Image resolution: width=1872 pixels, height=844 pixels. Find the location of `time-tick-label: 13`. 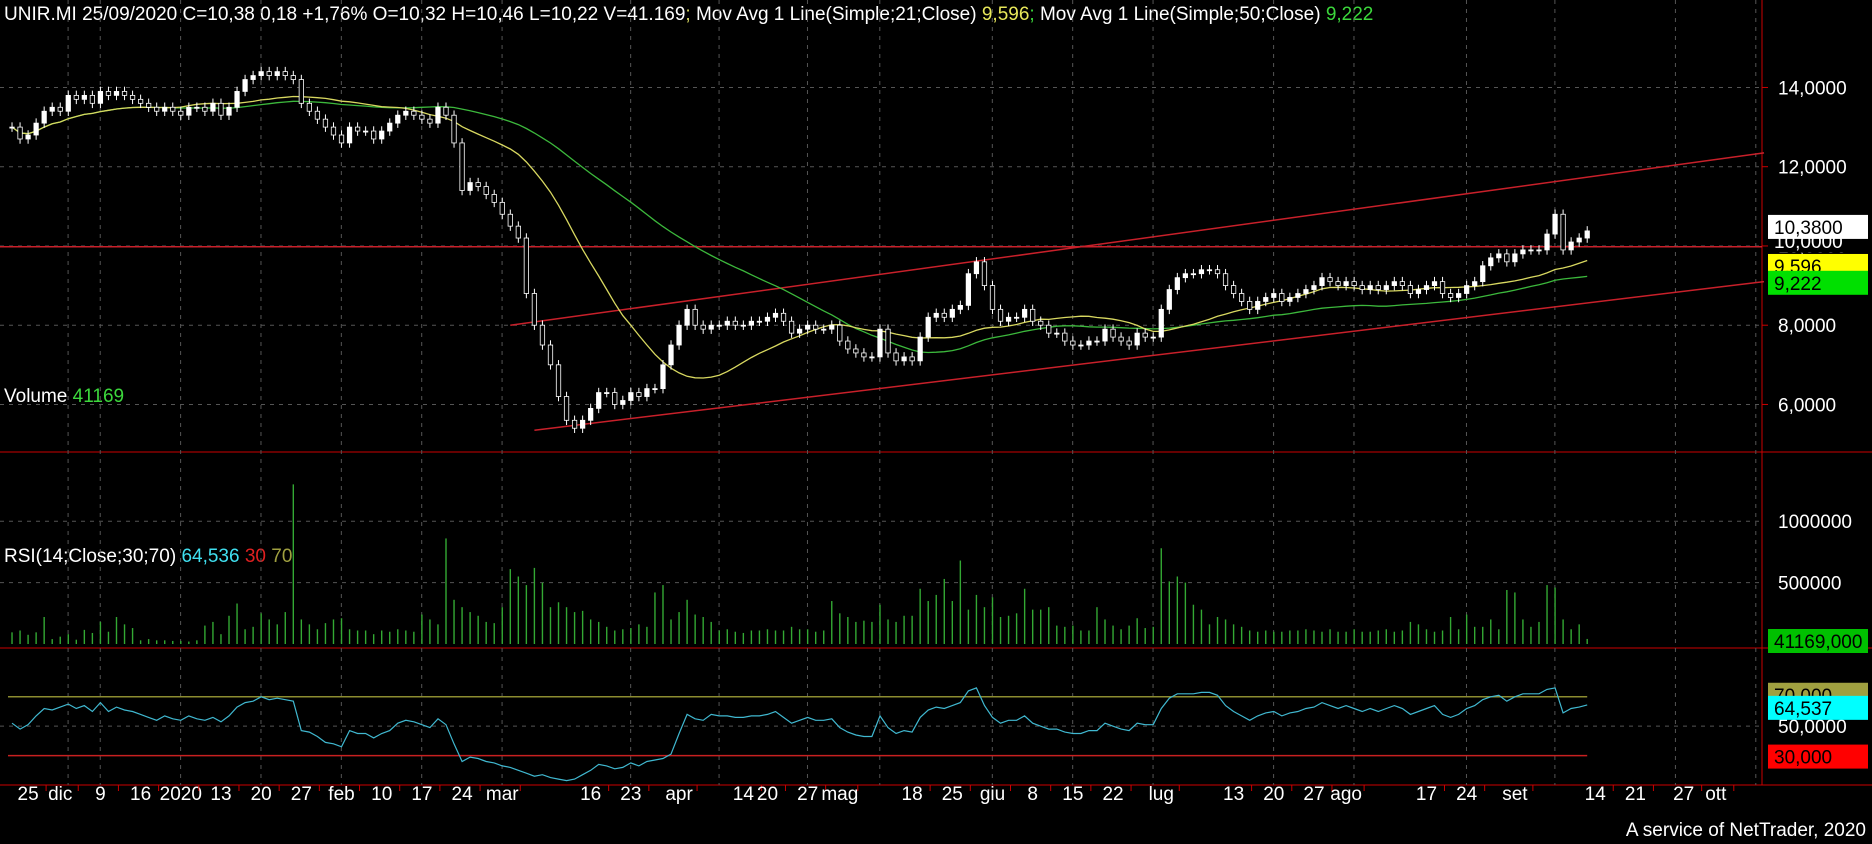

time-tick-label: 13 is located at coordinates (220, 794).